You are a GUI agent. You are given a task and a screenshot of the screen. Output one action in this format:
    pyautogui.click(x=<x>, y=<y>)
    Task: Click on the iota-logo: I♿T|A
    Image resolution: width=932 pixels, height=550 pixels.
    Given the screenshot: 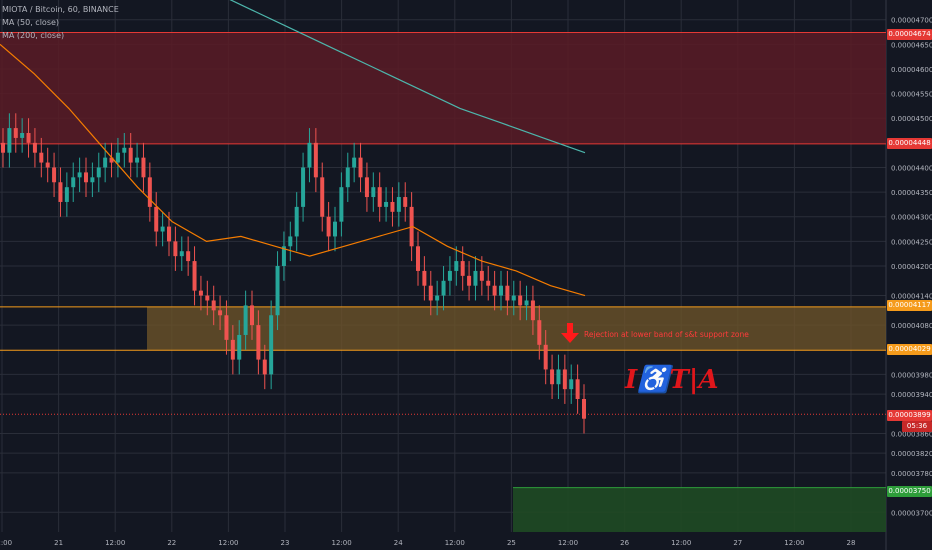 What is the action you would take?
    pyautogui.click(x=671, y=379)
    